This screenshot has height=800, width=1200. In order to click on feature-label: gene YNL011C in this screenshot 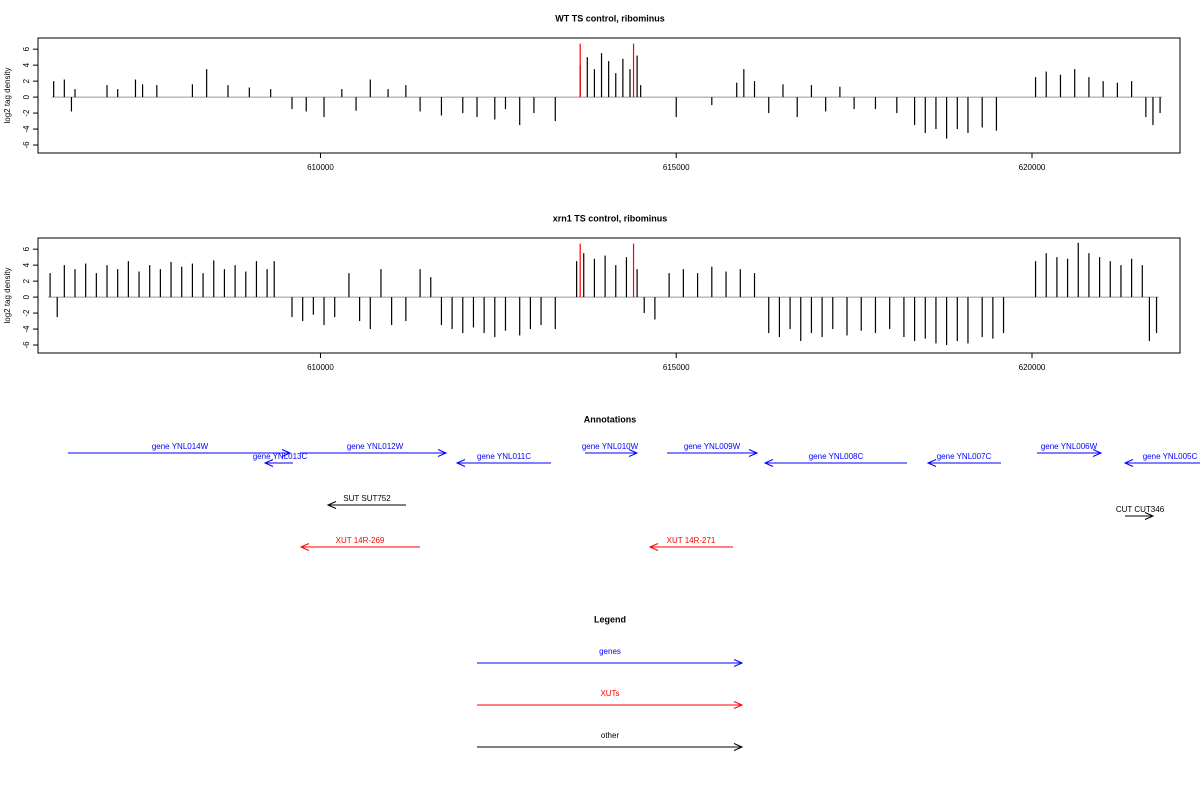, I will do `click(504, 456)`.